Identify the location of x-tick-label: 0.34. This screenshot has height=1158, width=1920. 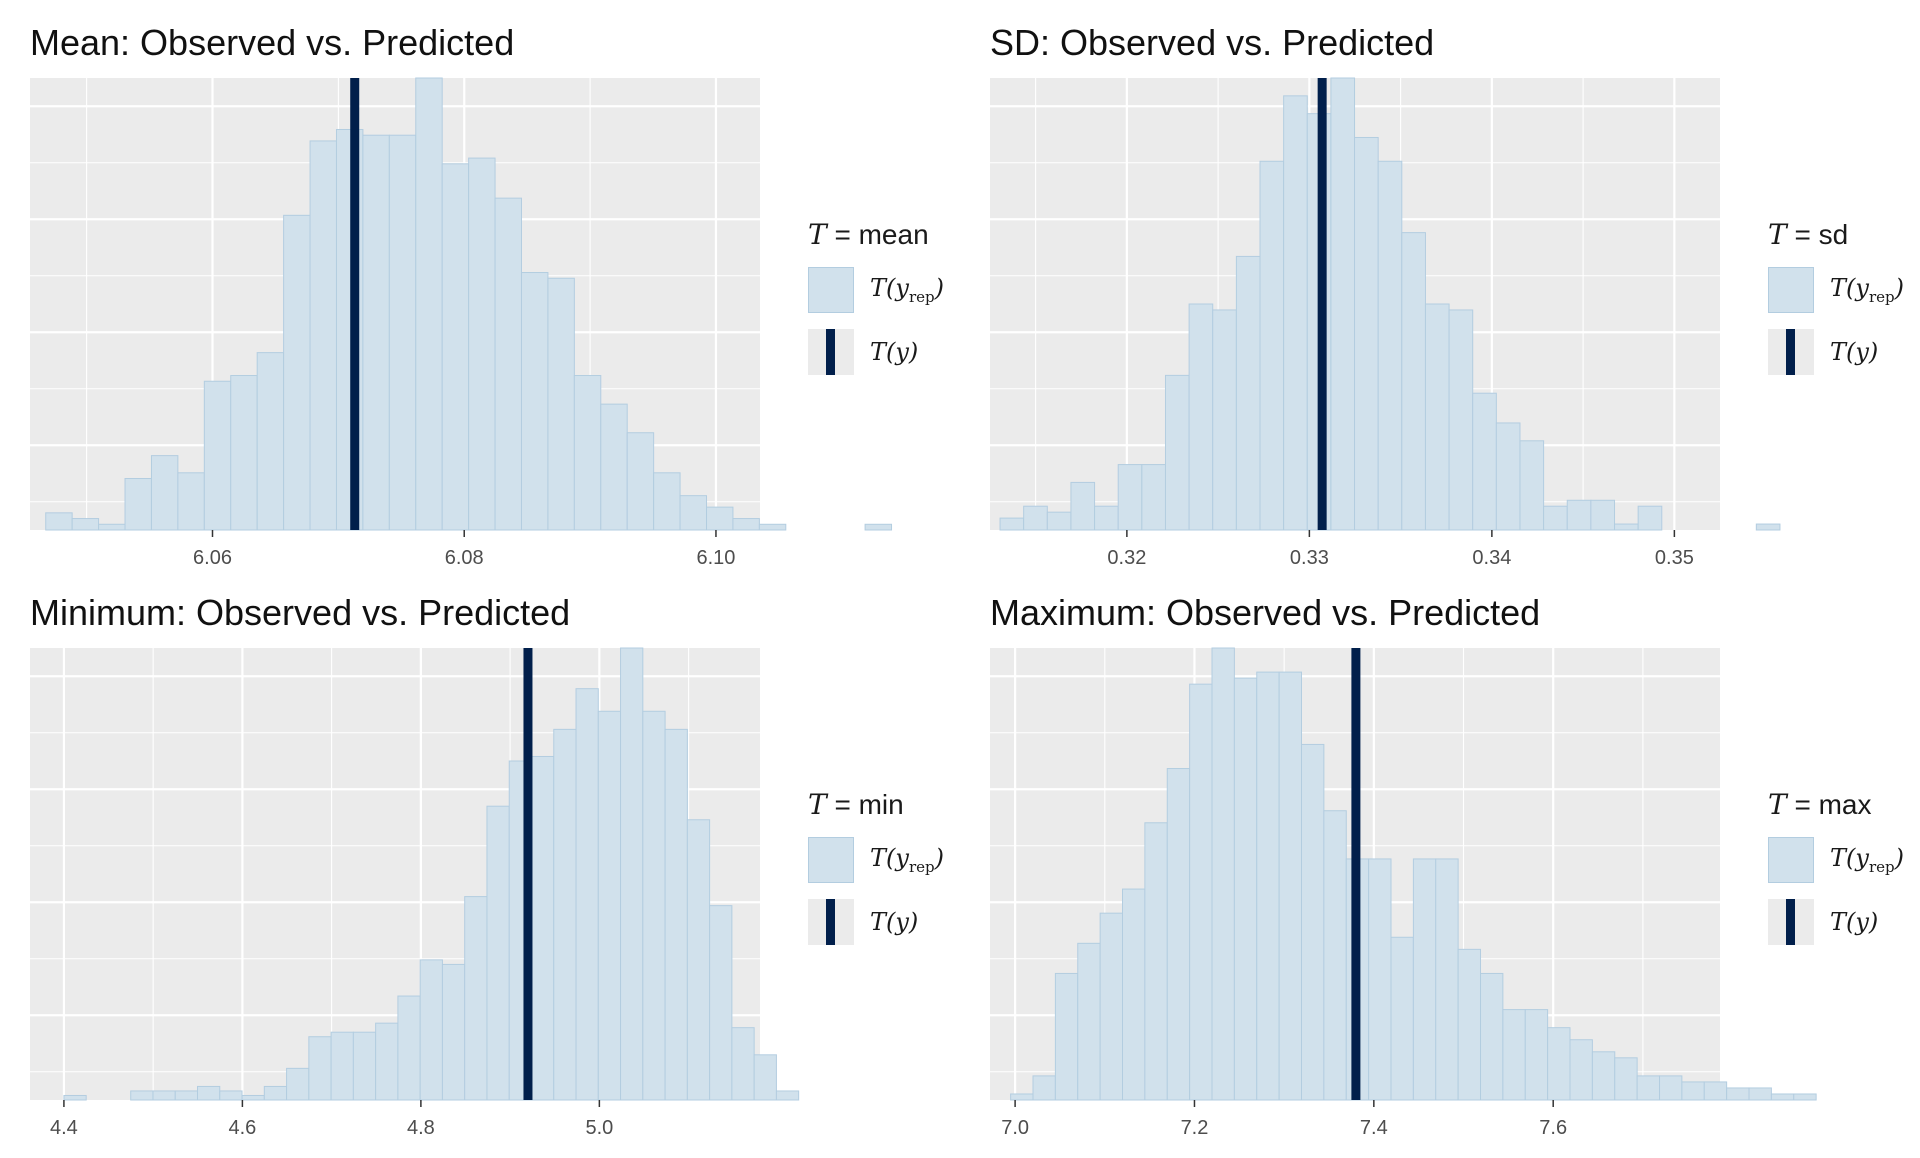
(1491, 558).